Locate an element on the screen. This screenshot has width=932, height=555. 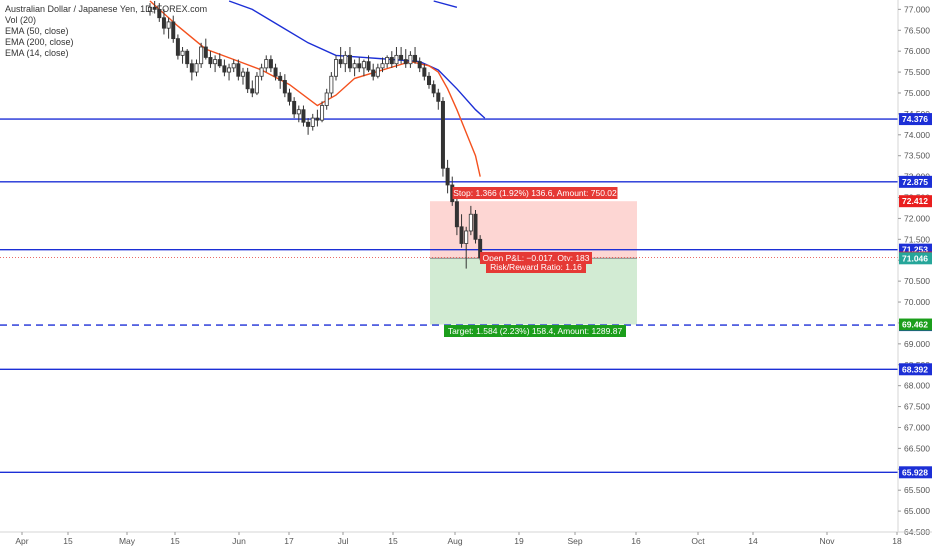
price-tag-label: 71.046 is located at coordinates (915, 258).